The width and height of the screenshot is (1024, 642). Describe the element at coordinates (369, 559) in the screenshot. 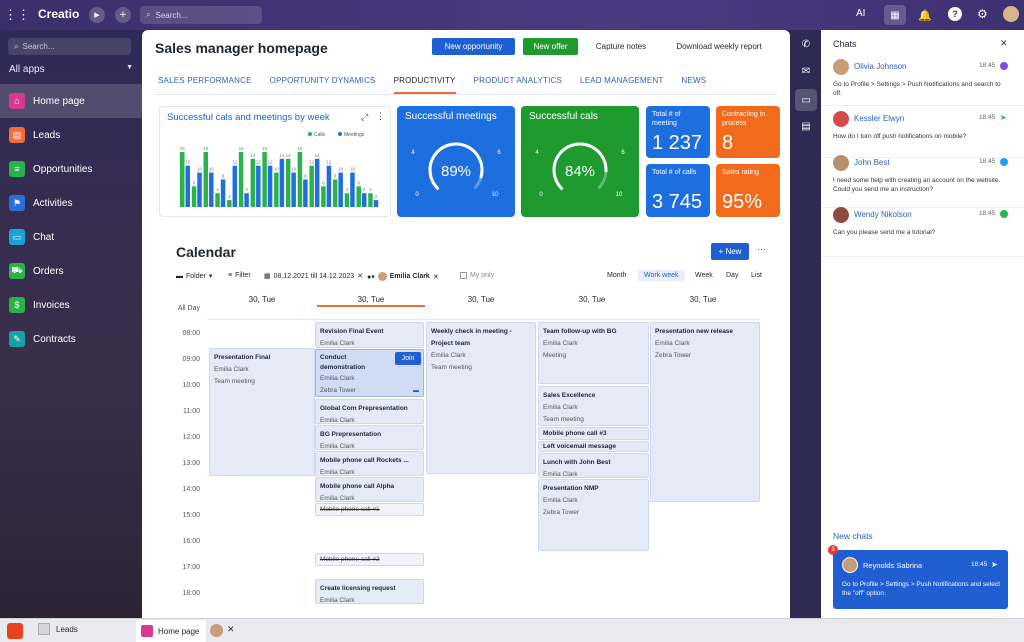

I see `calendar-event-done: Mobile phone call #2` at that location.